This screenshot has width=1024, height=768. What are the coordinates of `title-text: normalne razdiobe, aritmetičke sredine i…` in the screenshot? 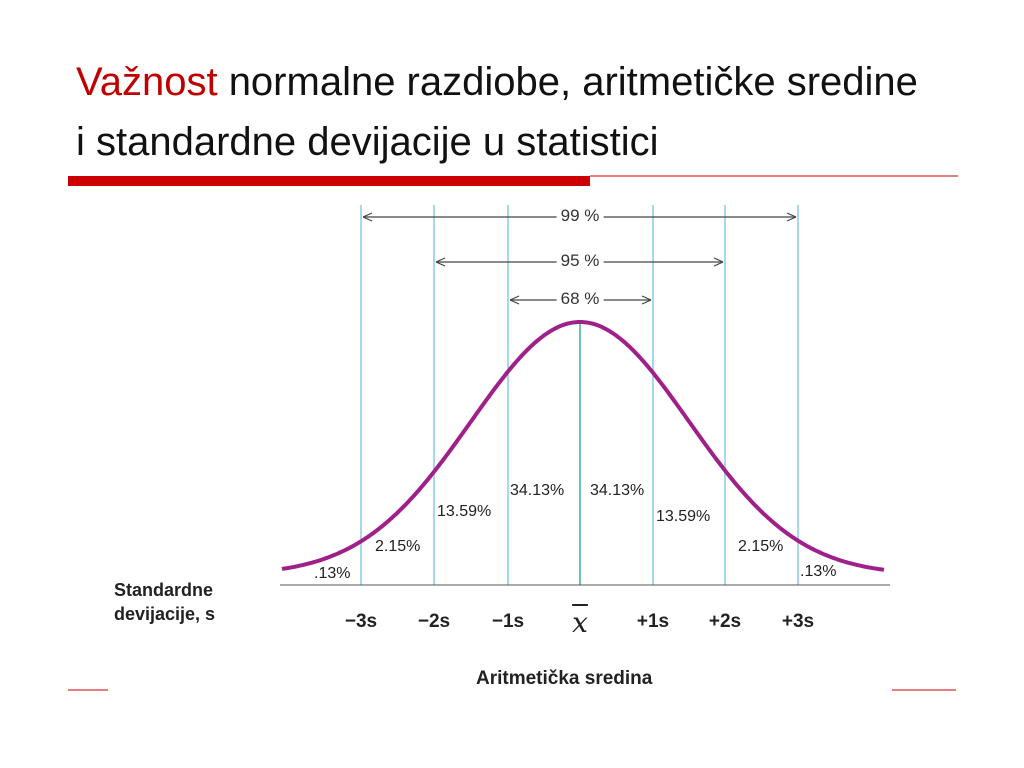 It's located at (497, 112).